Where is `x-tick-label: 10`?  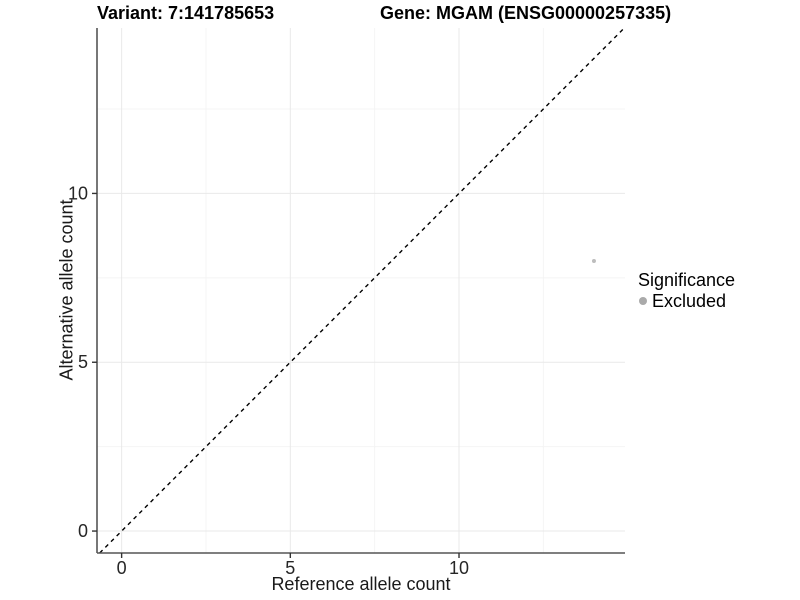
x-tick-label: 10 is located at coordinates (459, 568).